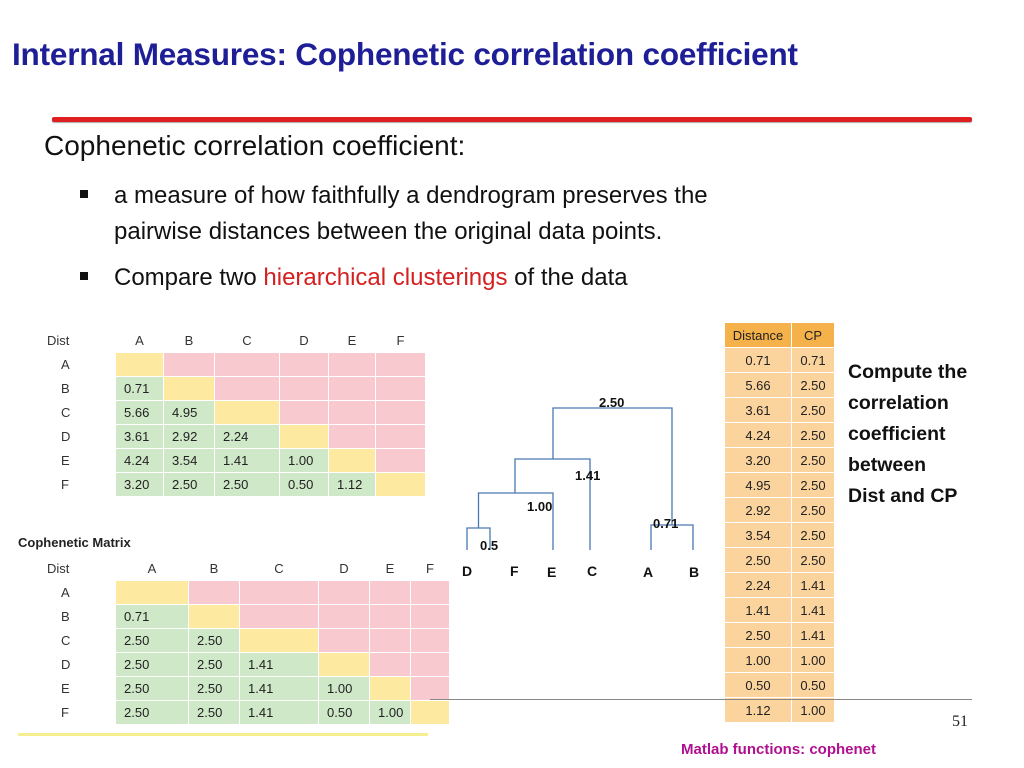  Describe the element at coordinates (960, 721) in the screenshot. I see `page-number: 51` at that location.